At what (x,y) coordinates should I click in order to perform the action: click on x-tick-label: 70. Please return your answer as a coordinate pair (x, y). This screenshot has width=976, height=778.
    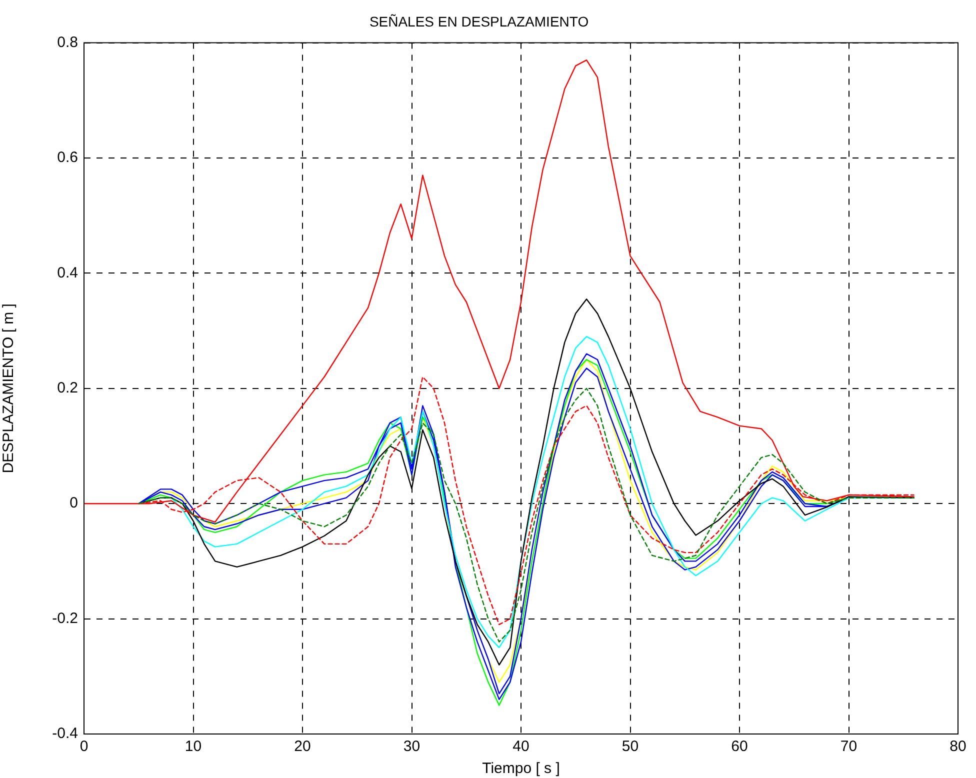
    Looking at the image, I should click on (849, 747).